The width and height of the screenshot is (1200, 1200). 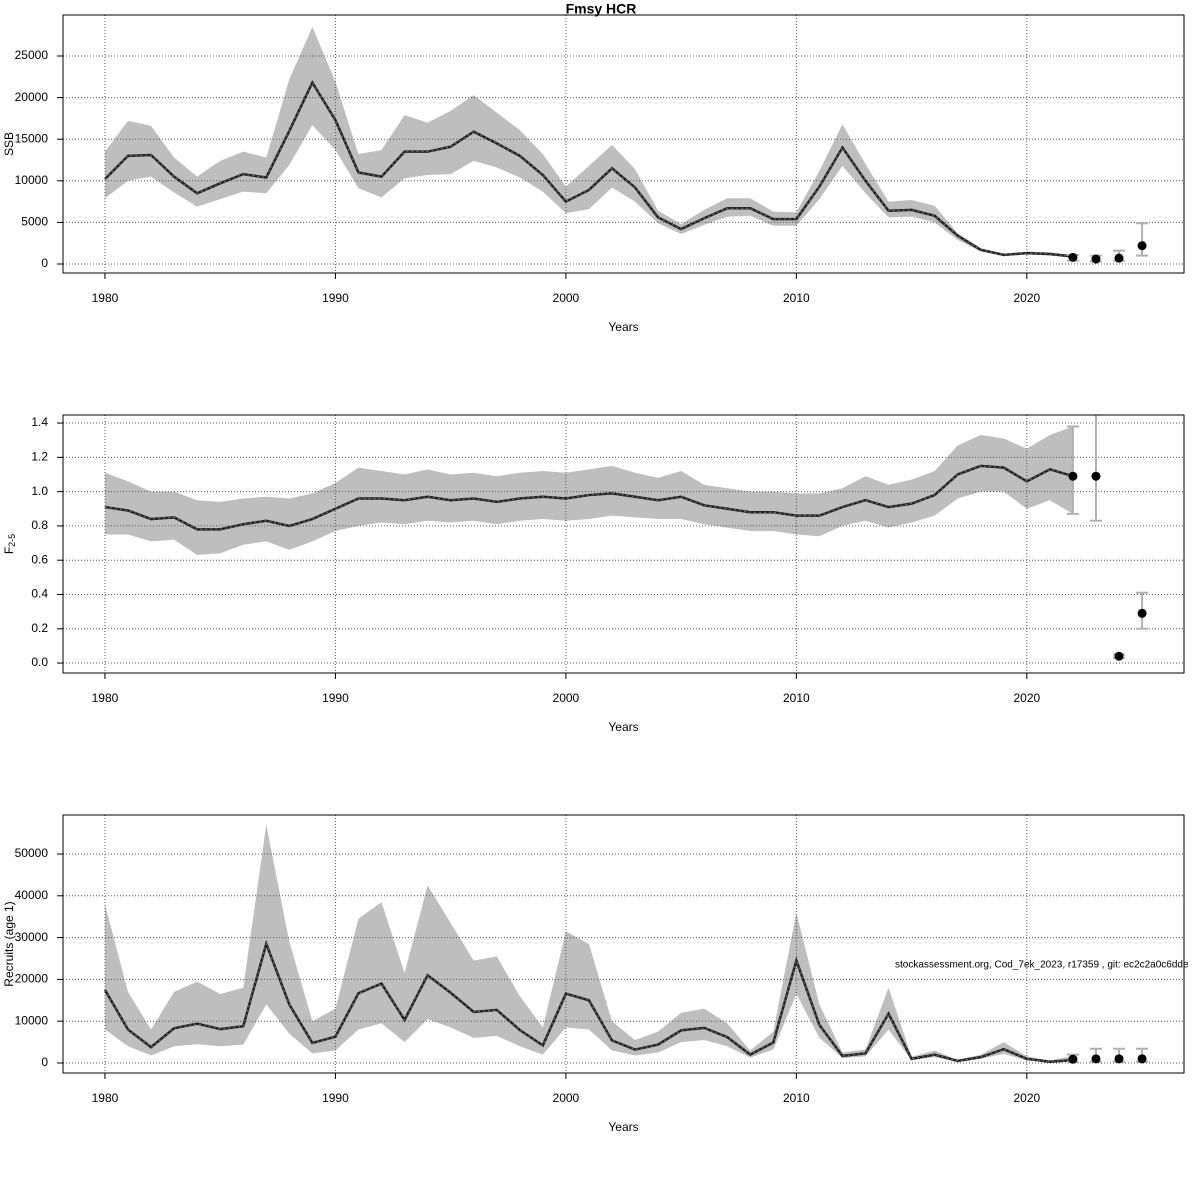 I want to click on y-axis-label-main: SSB, so click(x=9, y=144).